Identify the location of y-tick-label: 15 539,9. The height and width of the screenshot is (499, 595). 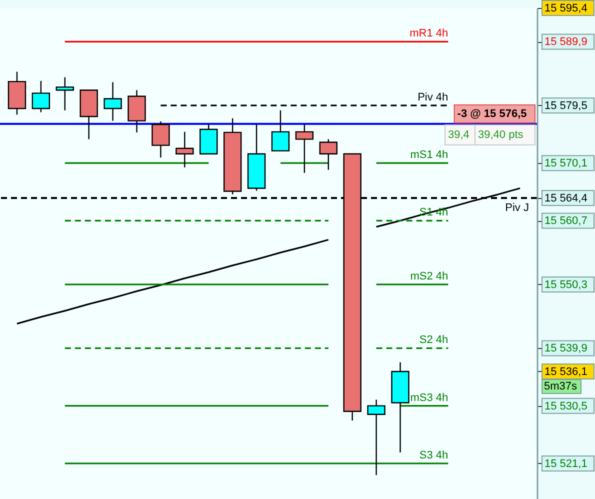
(566, 348).